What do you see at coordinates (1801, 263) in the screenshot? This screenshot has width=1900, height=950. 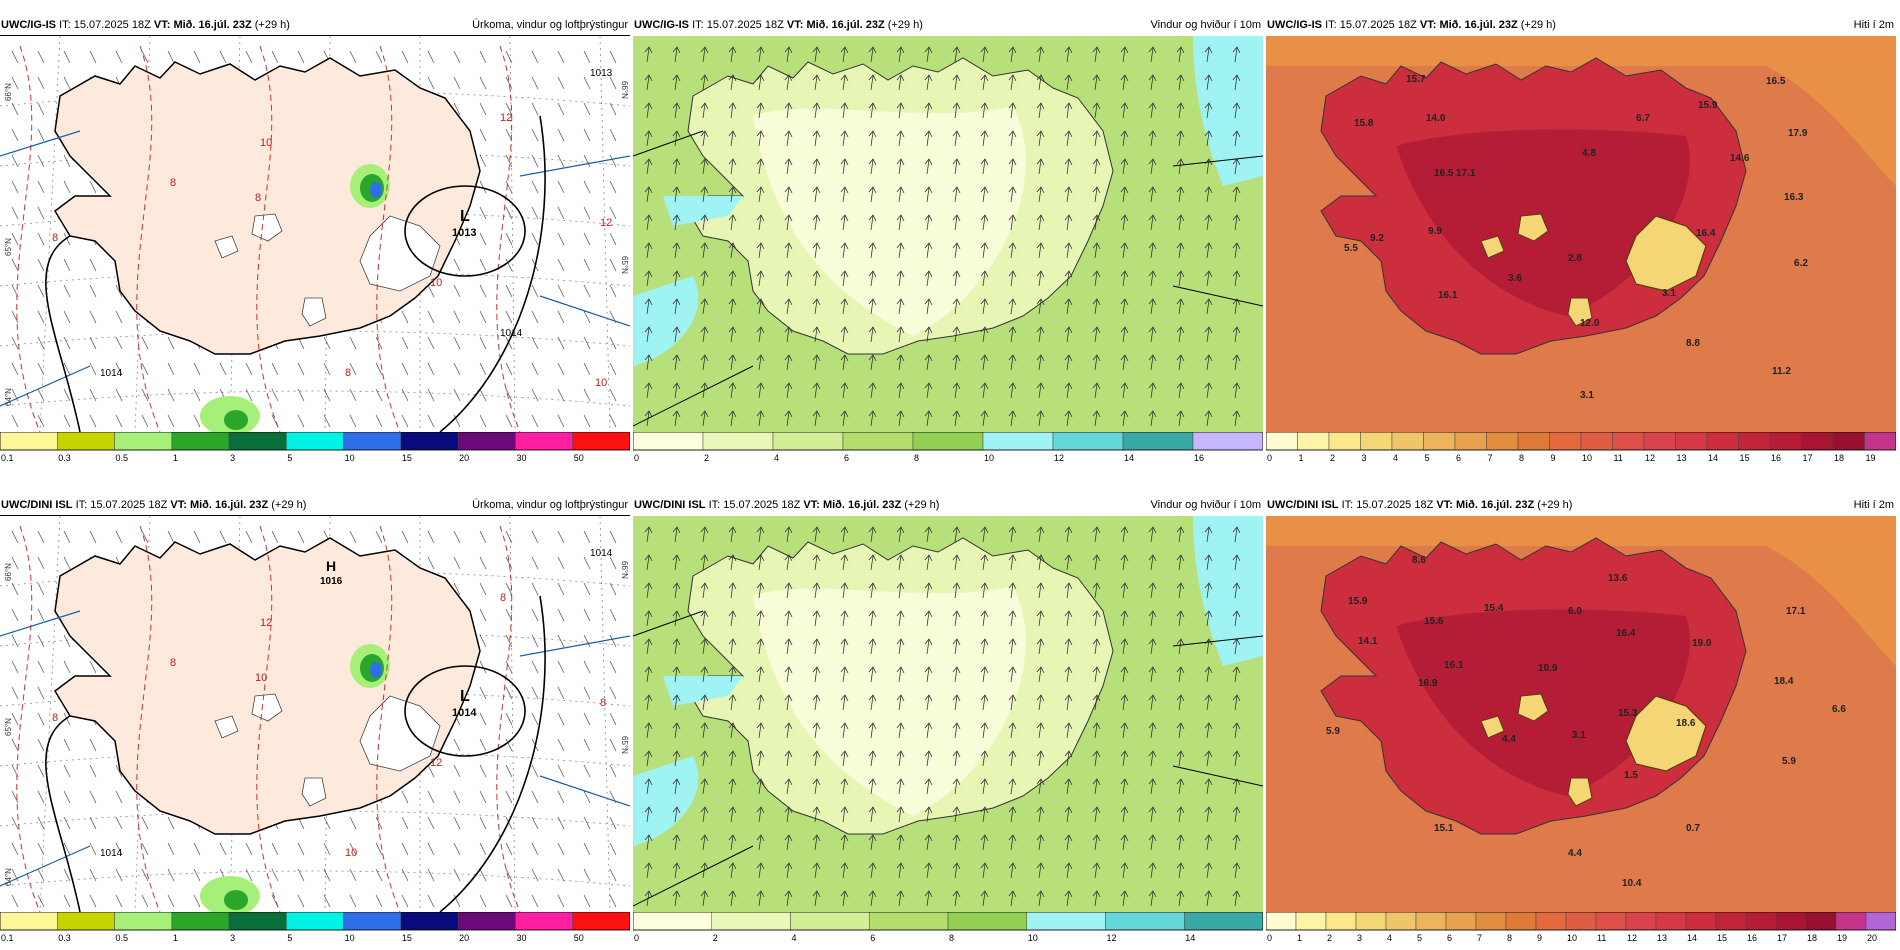 I see `temperature-value: 6.2` at bounding box center [1801, 263].